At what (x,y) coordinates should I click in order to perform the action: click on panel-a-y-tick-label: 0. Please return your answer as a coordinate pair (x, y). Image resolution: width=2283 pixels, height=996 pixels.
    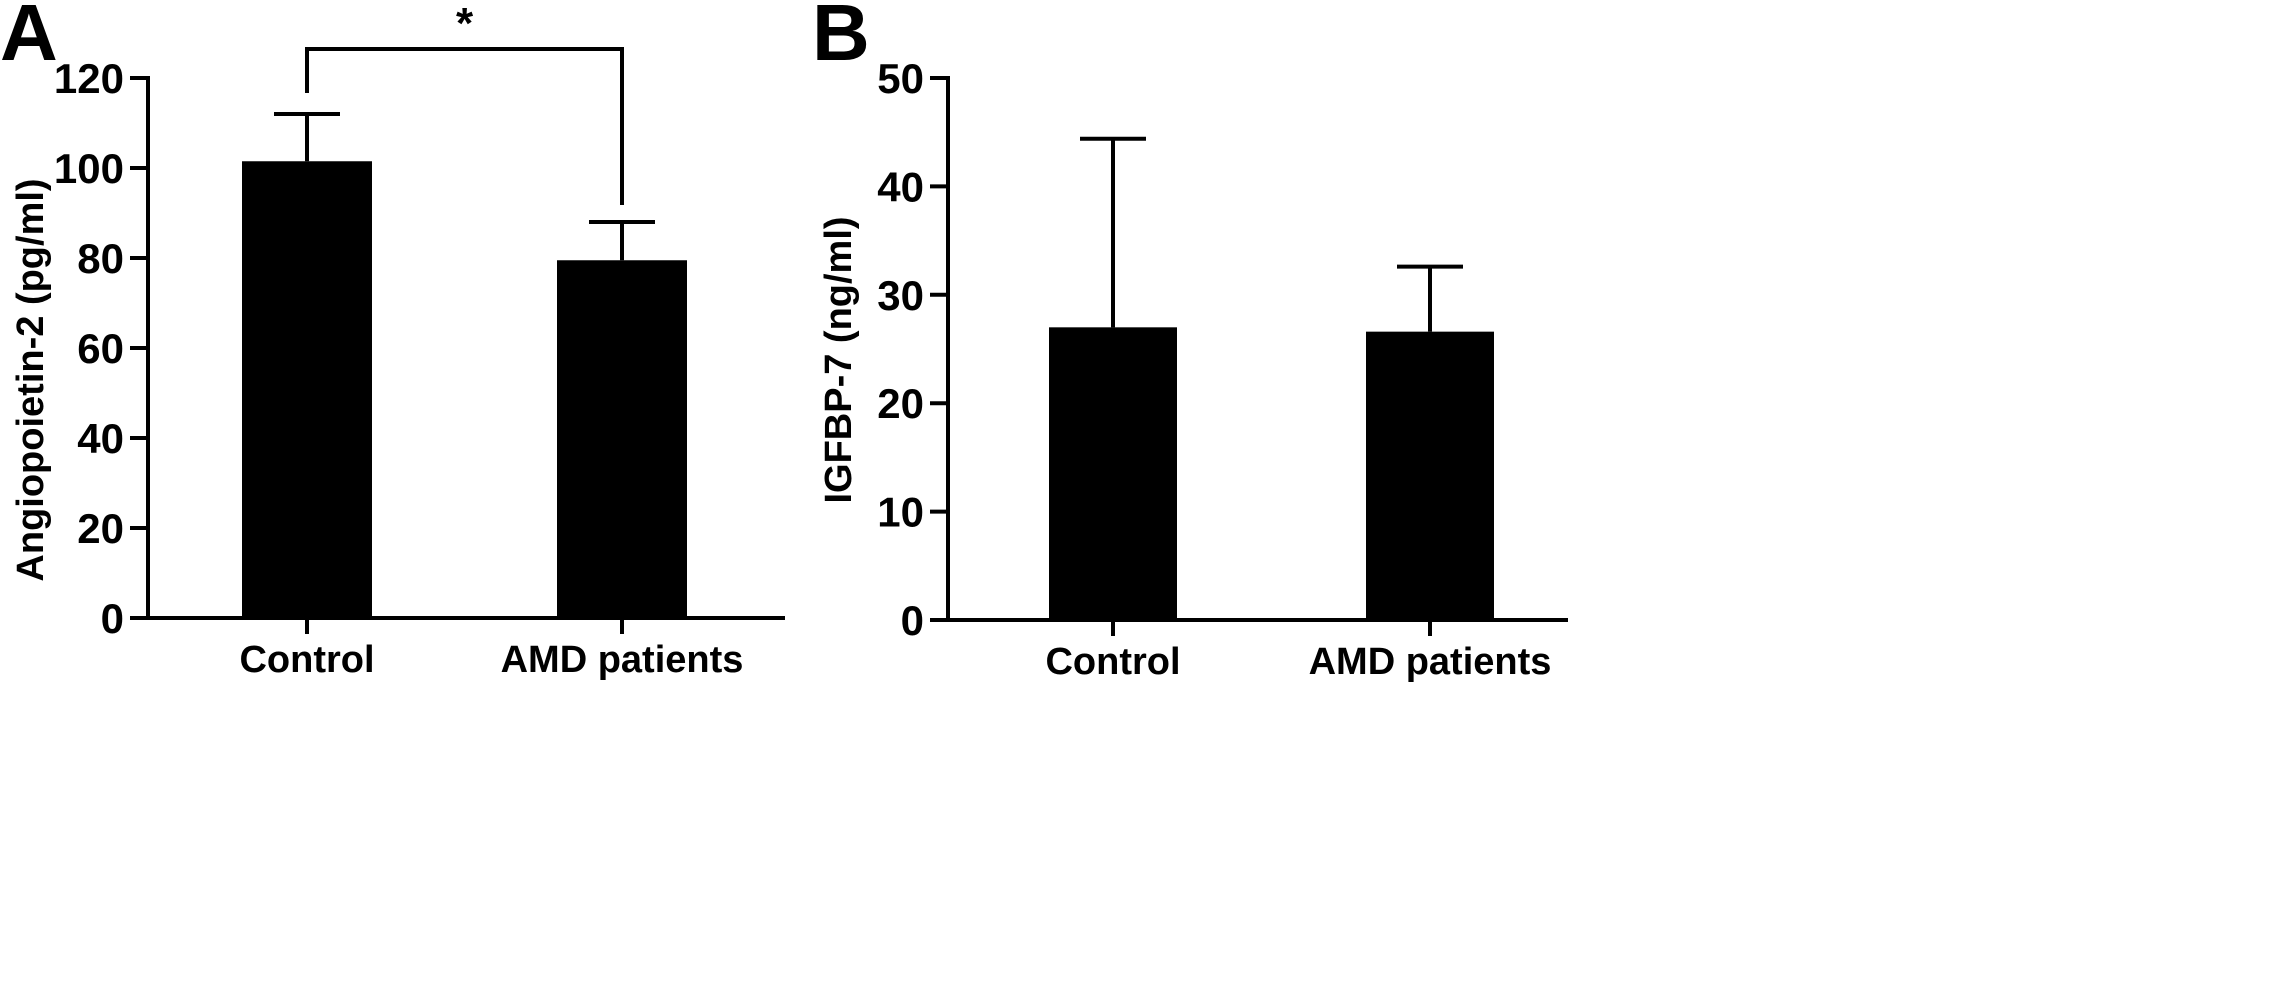
    Looking at the image, I should click on (112, 618).